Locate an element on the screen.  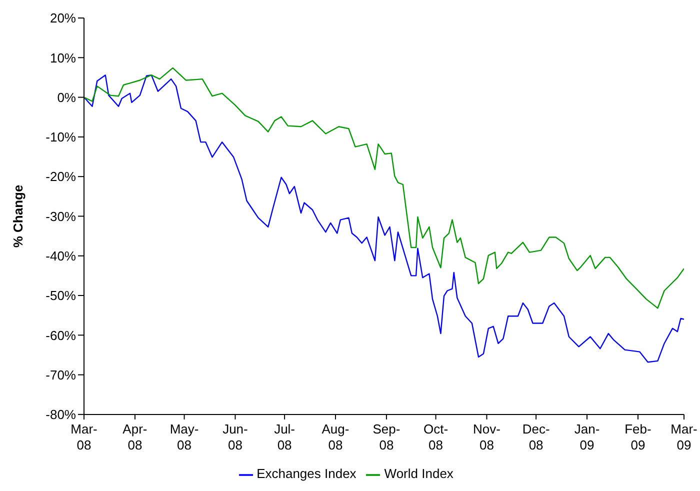
x-tick-label: Jan-09 is located at coordinates (587, 436).